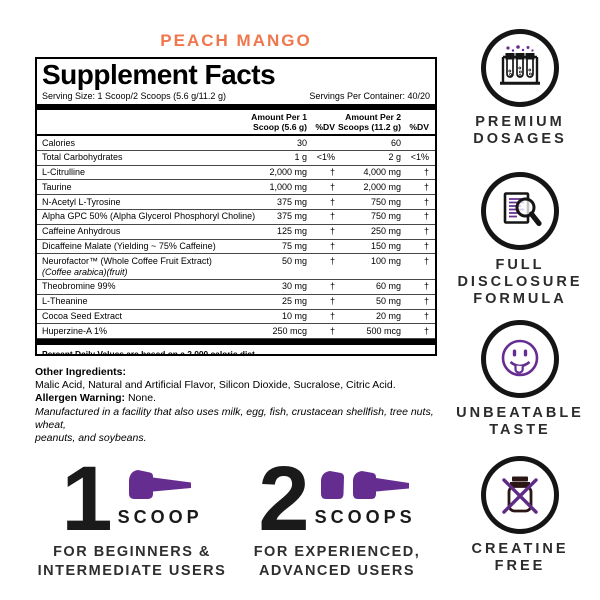 This screenshot has height=600, width=600. I want to click on other-ingredients-heading: Other Ingredients:, so click(81, 372).